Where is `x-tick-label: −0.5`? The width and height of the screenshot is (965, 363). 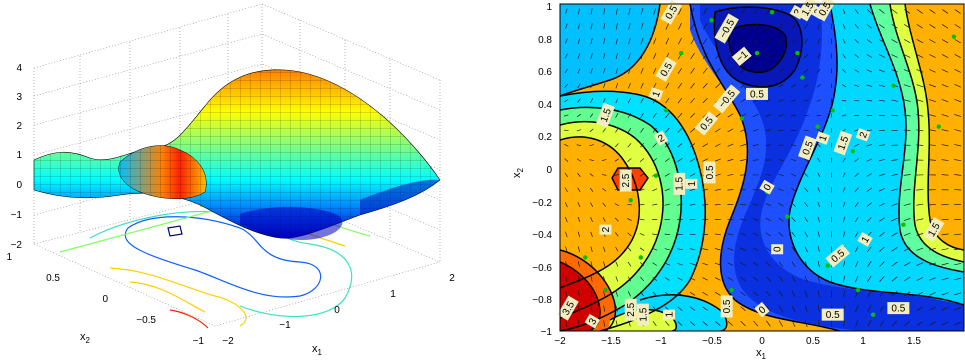
x-tick-label: −0.5 is located at coordinates (712, 341).